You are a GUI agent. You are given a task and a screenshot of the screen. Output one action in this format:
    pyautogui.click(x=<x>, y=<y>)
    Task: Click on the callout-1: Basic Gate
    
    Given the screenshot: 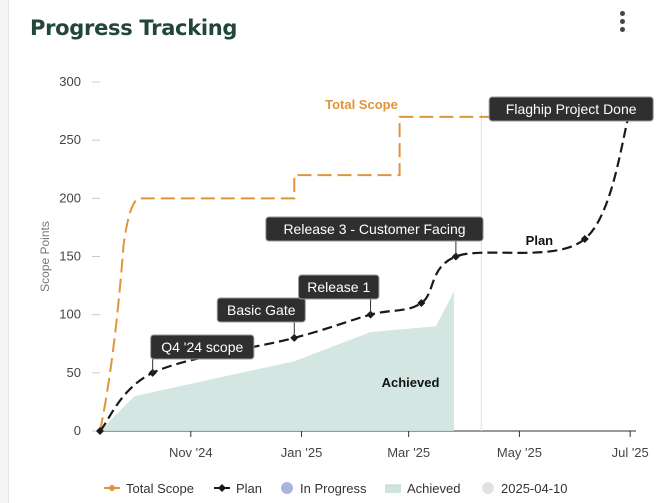 What is the action you would take?
    pyautogui.click(x=261, y=317)
    